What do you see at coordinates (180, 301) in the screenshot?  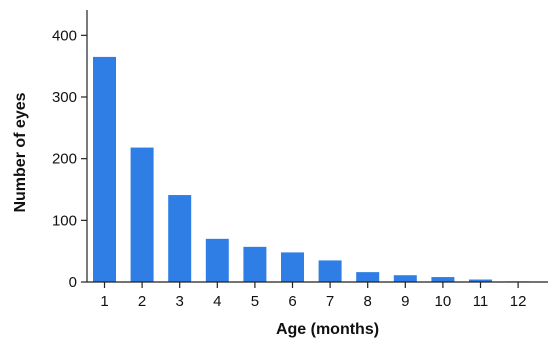 I see `x-tick-label: 3` at bounding box center [180, 301].